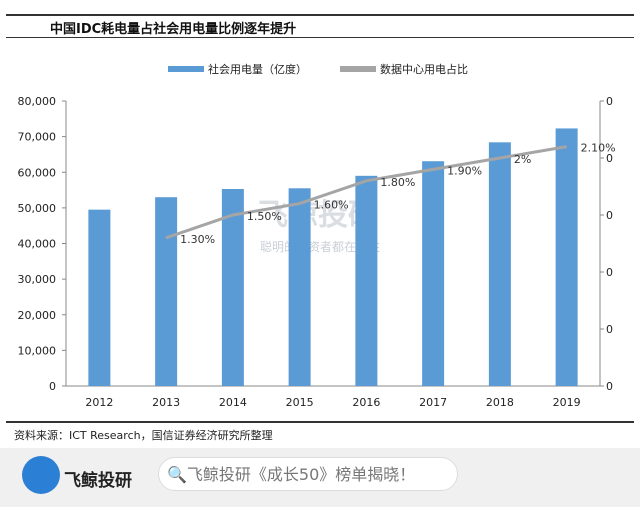 Image resolution: width=640 pixels, height=507 pixels. I want to click on top-rule, so click(320, 15).